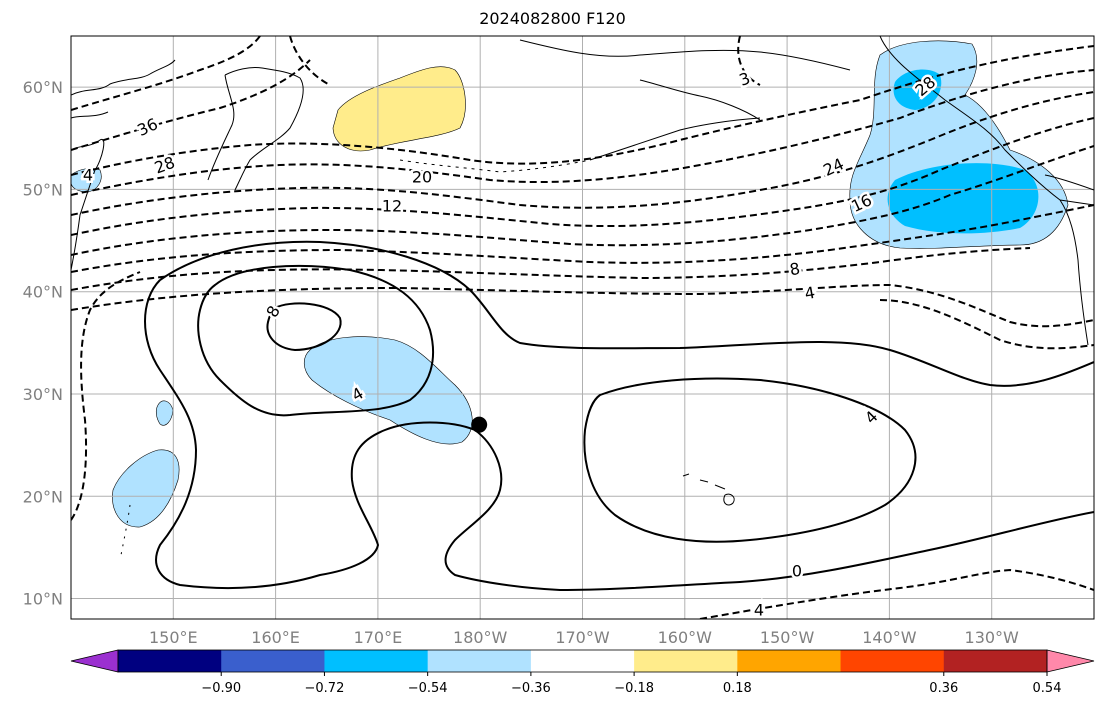  I want to click on marianas-islands, so click(125, 532).